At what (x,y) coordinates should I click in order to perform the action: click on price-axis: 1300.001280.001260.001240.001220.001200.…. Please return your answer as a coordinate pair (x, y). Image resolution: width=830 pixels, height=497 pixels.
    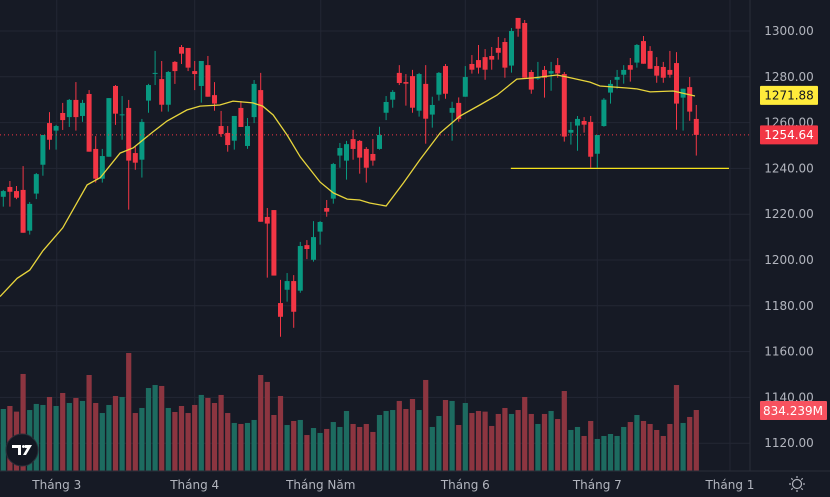
    Looking at the image, I should click on (789, 237).